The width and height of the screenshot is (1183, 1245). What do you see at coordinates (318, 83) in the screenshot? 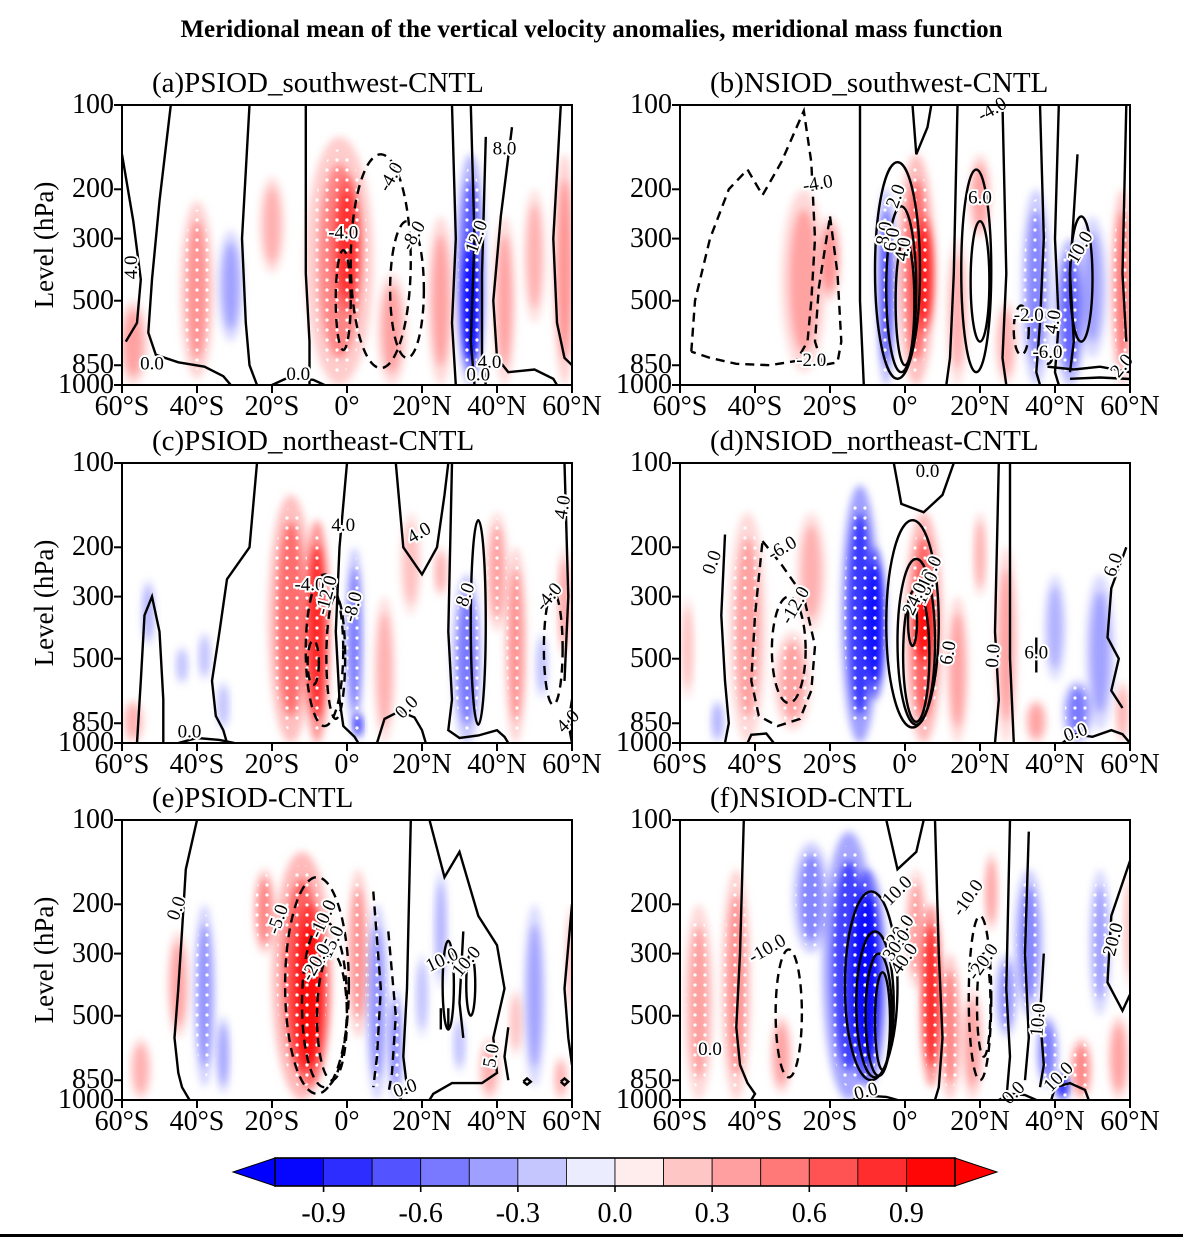
I see `panel-title-a: (a)PSIOD_southwest-CNTL` at bounding box center [318, 83].